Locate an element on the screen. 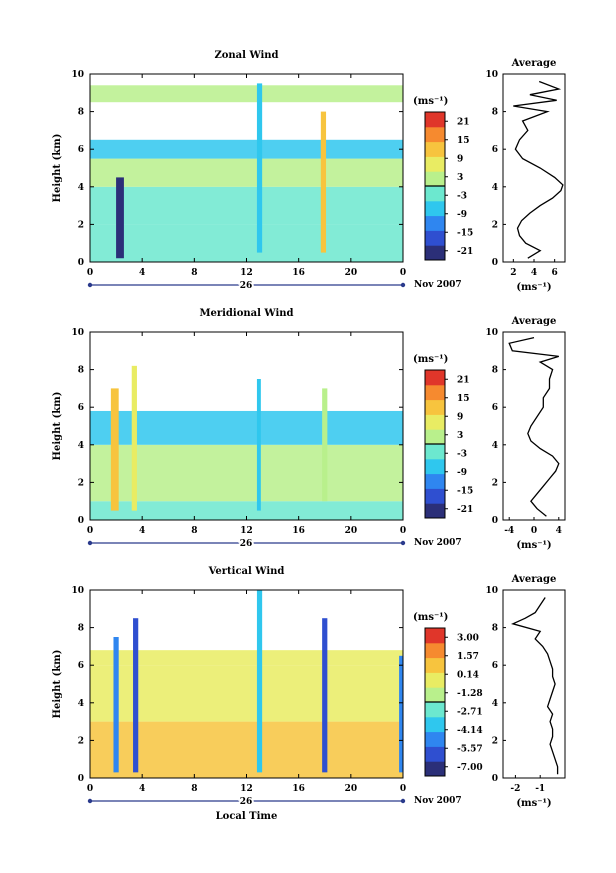 This screenshot has width=616, height=873. y-axis-label: Height (km) is located at coordinates (57, 426).